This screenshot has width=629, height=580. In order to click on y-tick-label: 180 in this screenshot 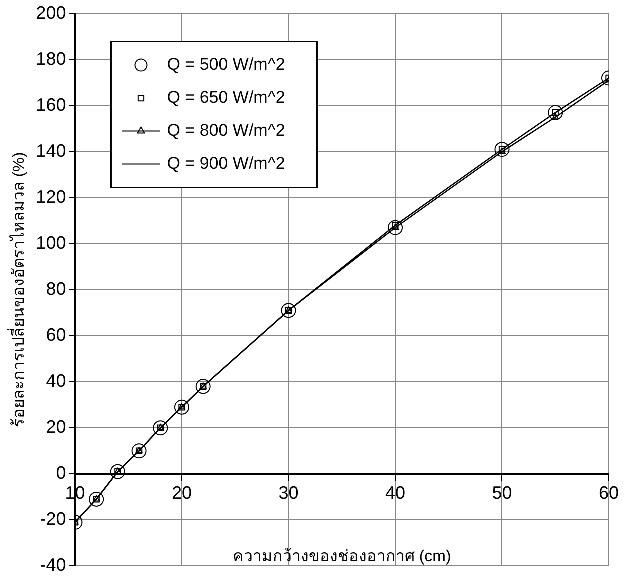, I will do `click(51, 58)`.